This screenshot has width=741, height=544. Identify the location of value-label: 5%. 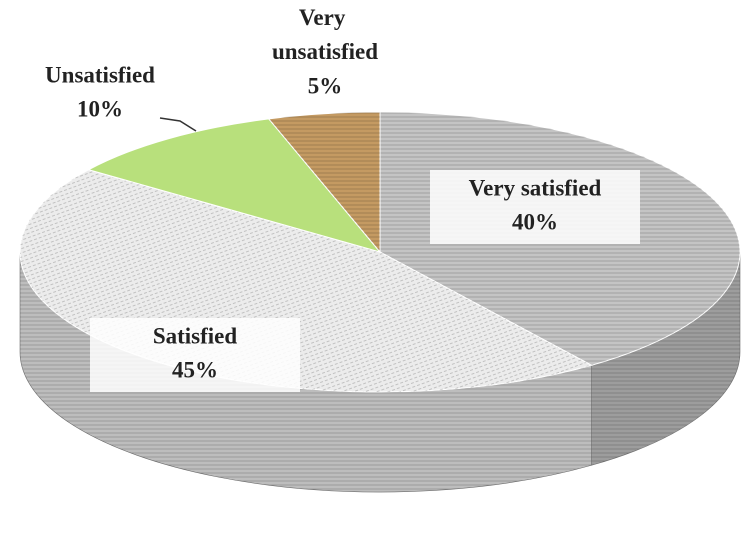
(325, 85).